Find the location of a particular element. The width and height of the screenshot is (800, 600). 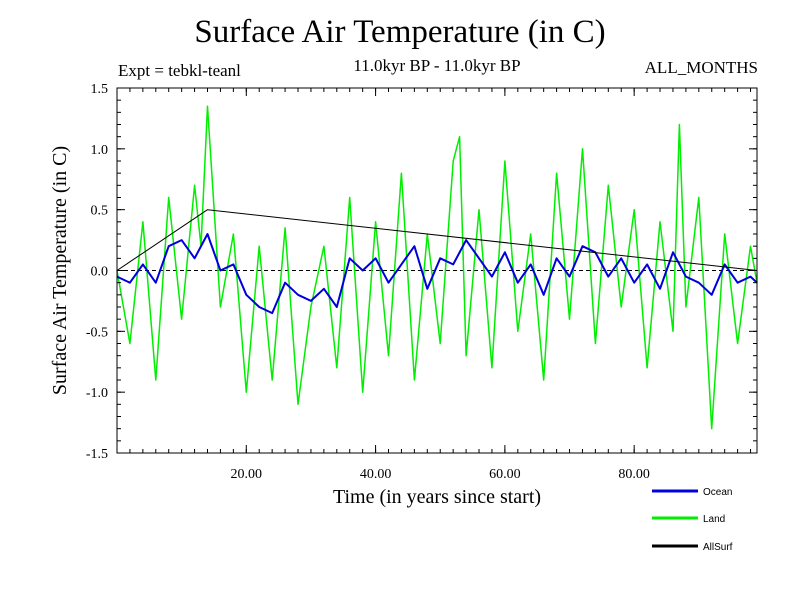

y-tick-label: 1.5 is located at coordinates (100, 89).